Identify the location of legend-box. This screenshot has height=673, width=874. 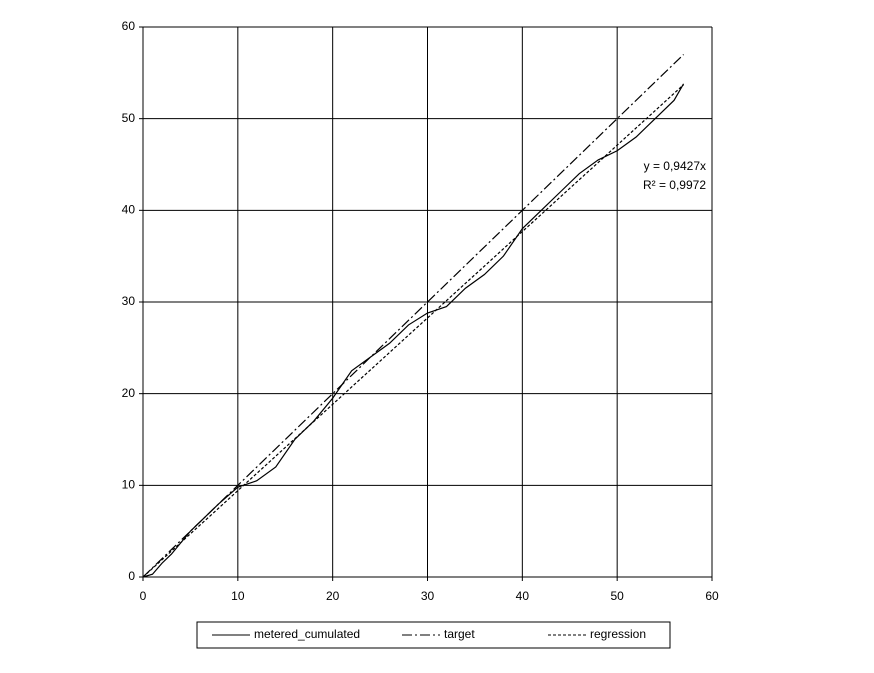
(433, 635).